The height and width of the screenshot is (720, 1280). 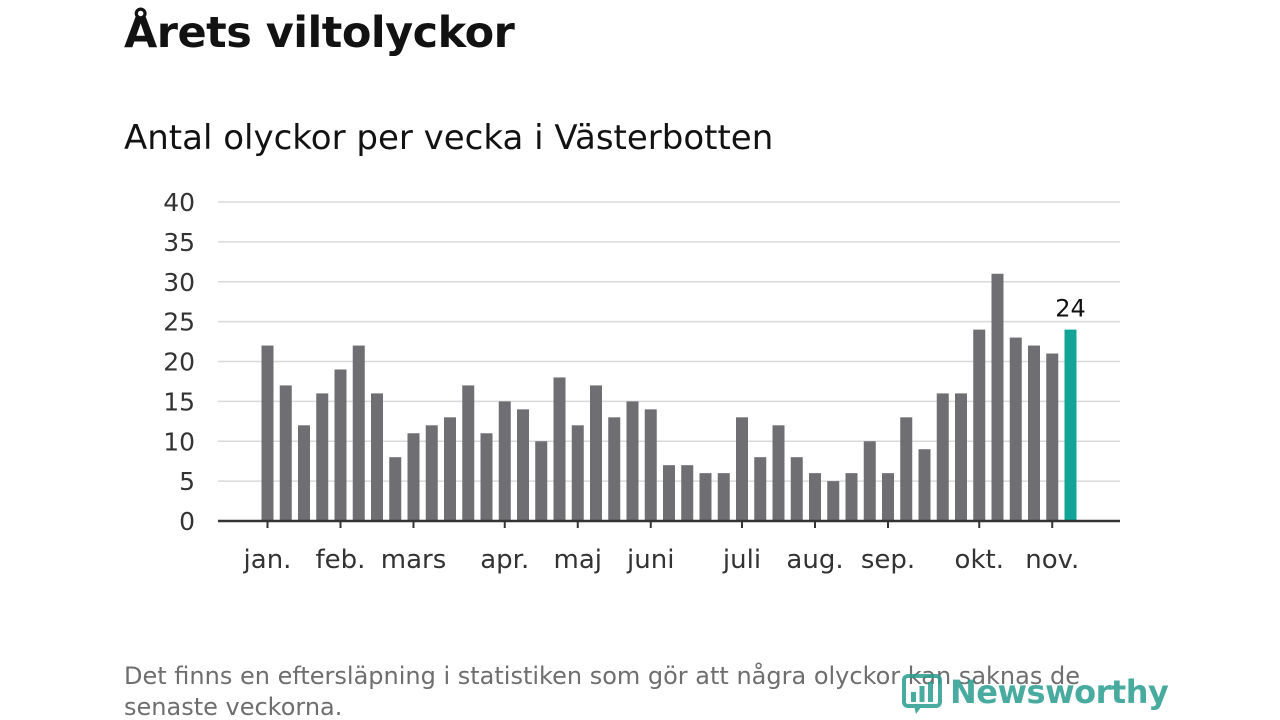 What do you see at coordinates (179, 362) in the screenshot?
I see `y-tick-label: 20` at bounding box center [179, 362].